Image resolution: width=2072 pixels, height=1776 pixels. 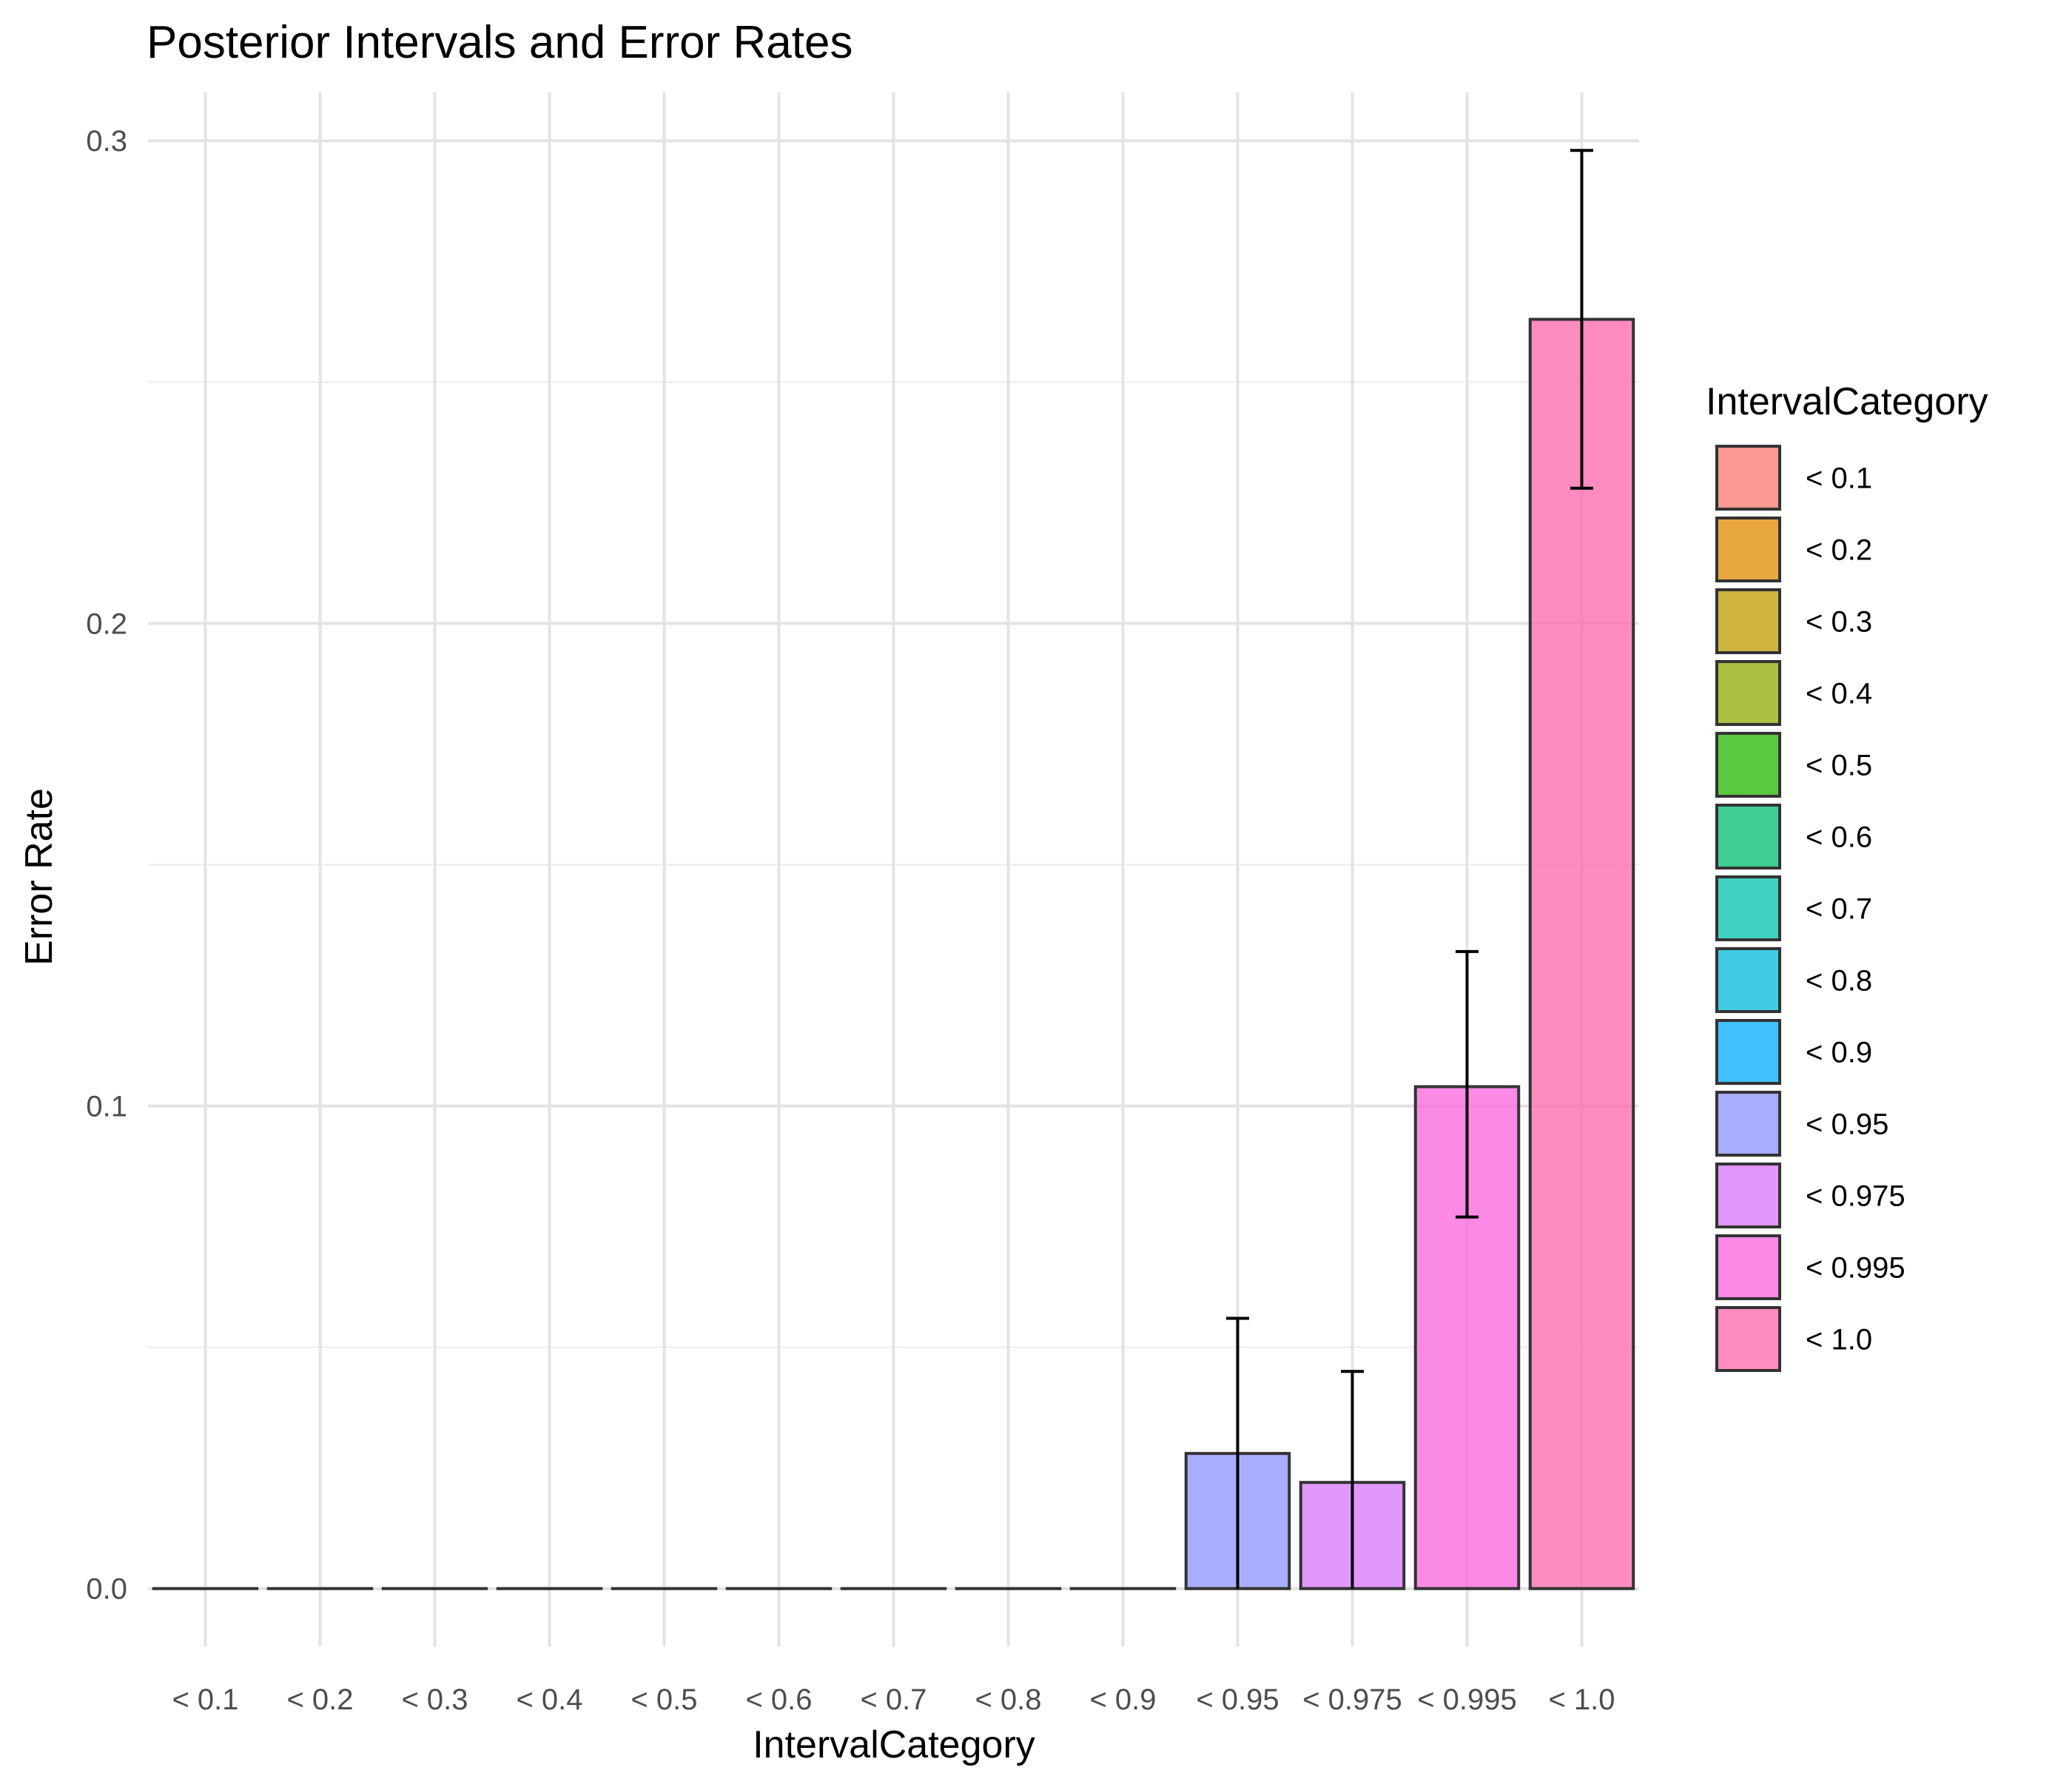 I want to click on legend-label: < 1.0, so click(x=1839, y=1340).